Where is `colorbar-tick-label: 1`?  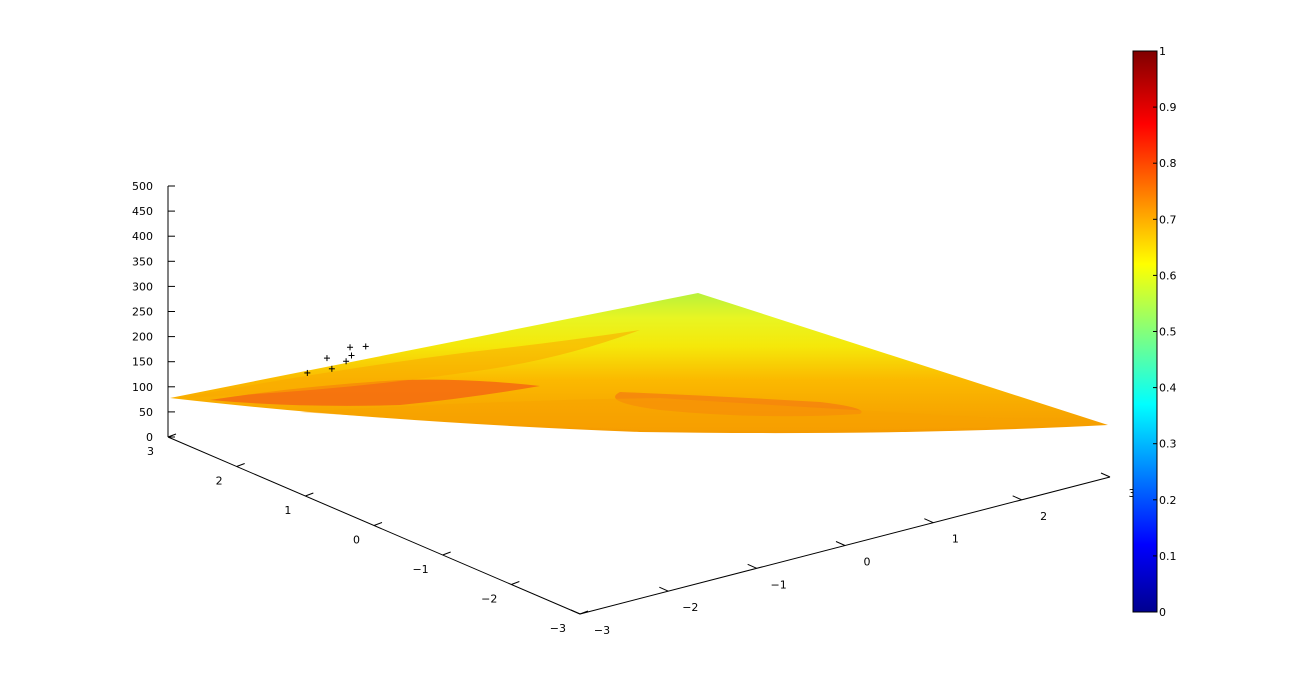 colorbar-tick-label: 1 is located at coordinates (1162, 51).